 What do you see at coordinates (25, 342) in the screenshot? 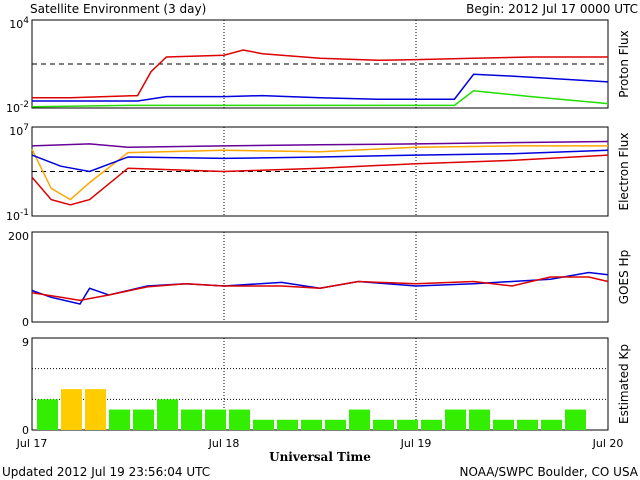
I see `estimated-kp-ytick-max: 9` at bounding box center [25, 342].